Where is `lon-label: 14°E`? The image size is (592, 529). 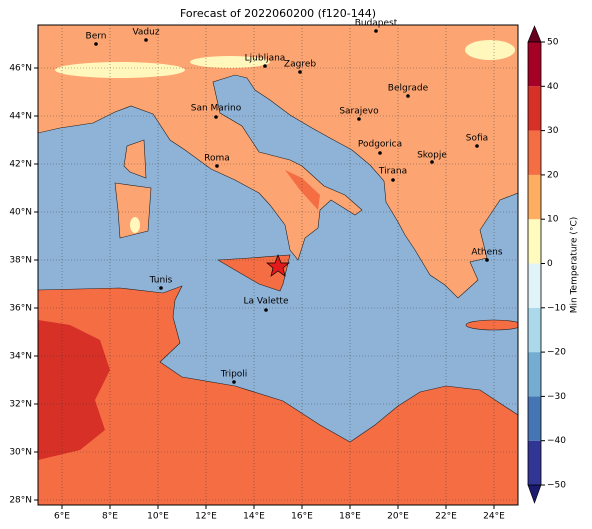
lon-label: 14°E is located at coordinates (254, 517).